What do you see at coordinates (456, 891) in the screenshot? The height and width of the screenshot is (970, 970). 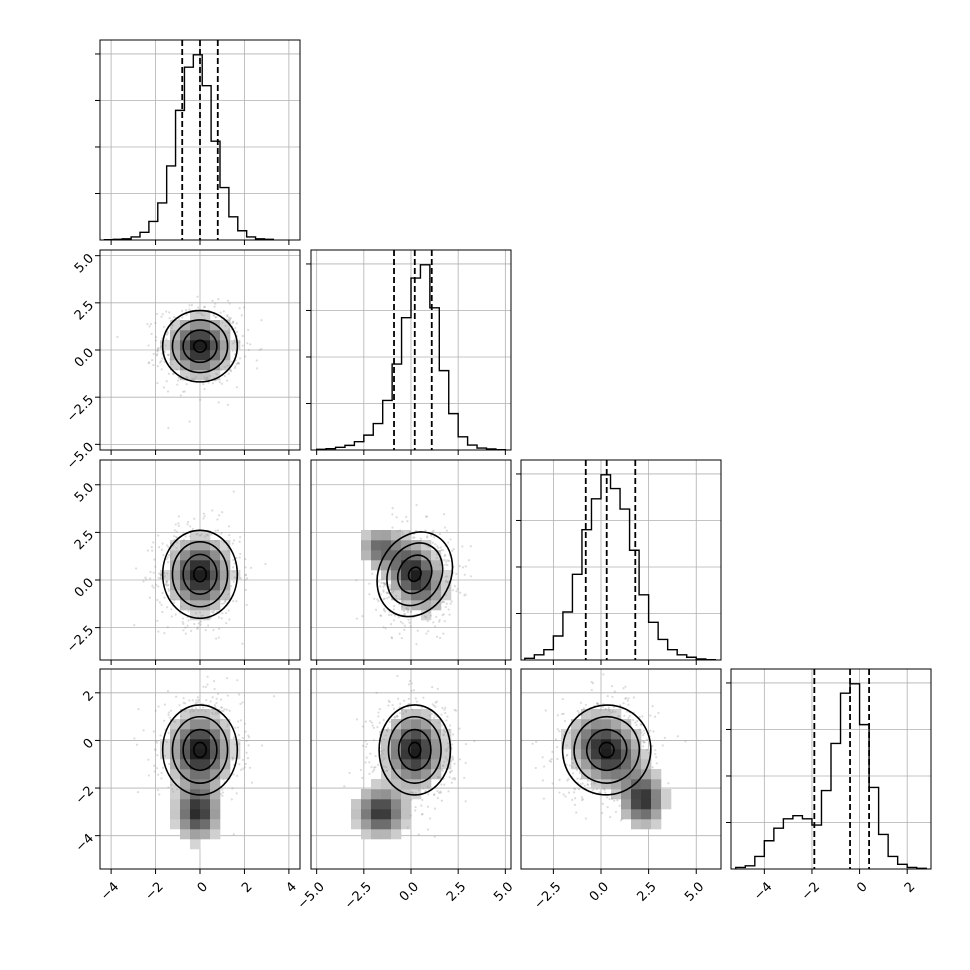 I see `xtick-label-2-3: 2.5` at bounding box center [456, 891].